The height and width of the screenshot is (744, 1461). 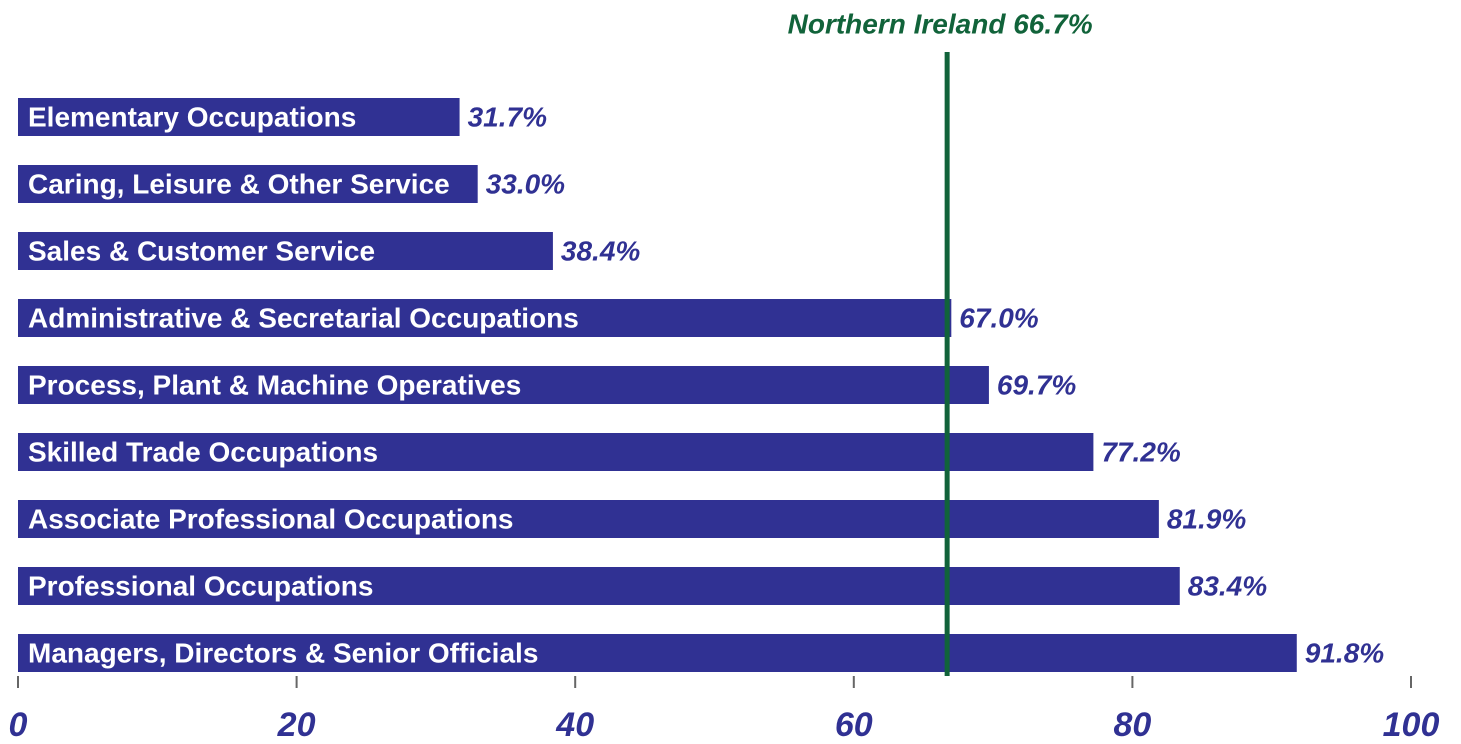 I want to click on category-label: Sales & Customer Service, so click(x=201, y=250).